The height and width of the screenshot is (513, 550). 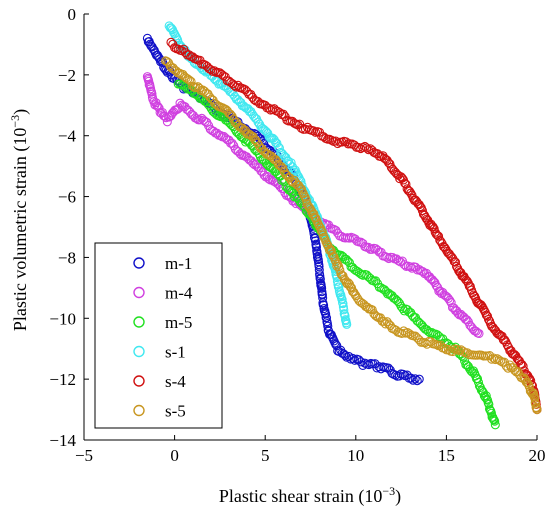 I want to click on legend-label: s-5, so click(x=175, y=411).